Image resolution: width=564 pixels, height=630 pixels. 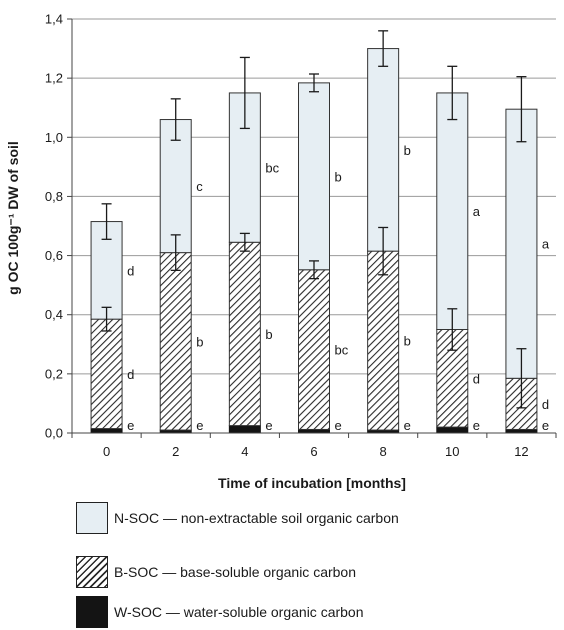 I want to click on legend-item-bsoc: B-SOC — base-soluble organic carbon, so click(x=306, y=573).